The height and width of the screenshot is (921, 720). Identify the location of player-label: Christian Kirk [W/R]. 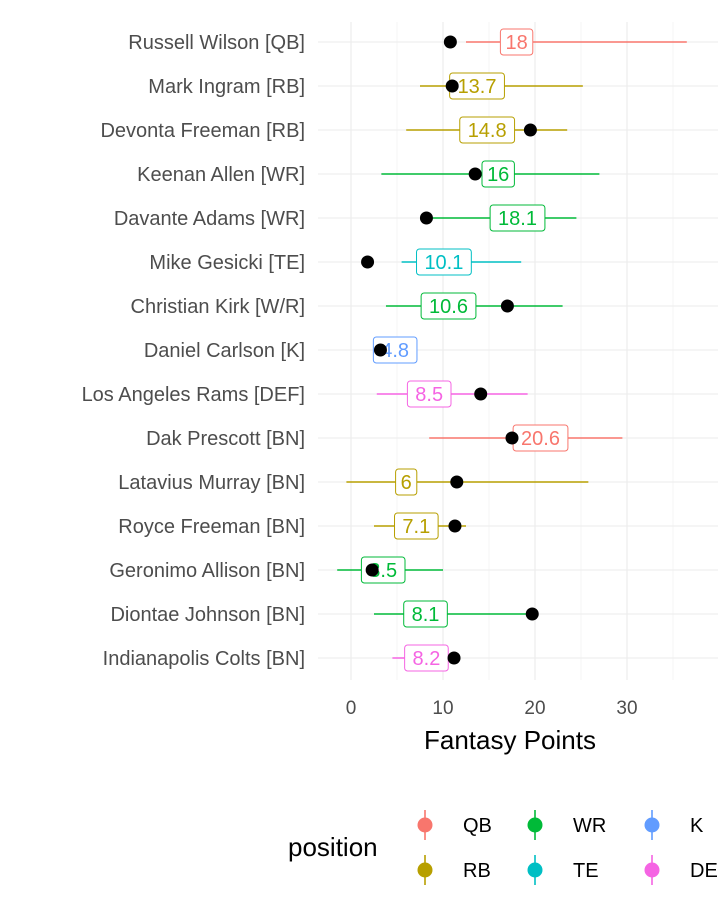
(218, 307).